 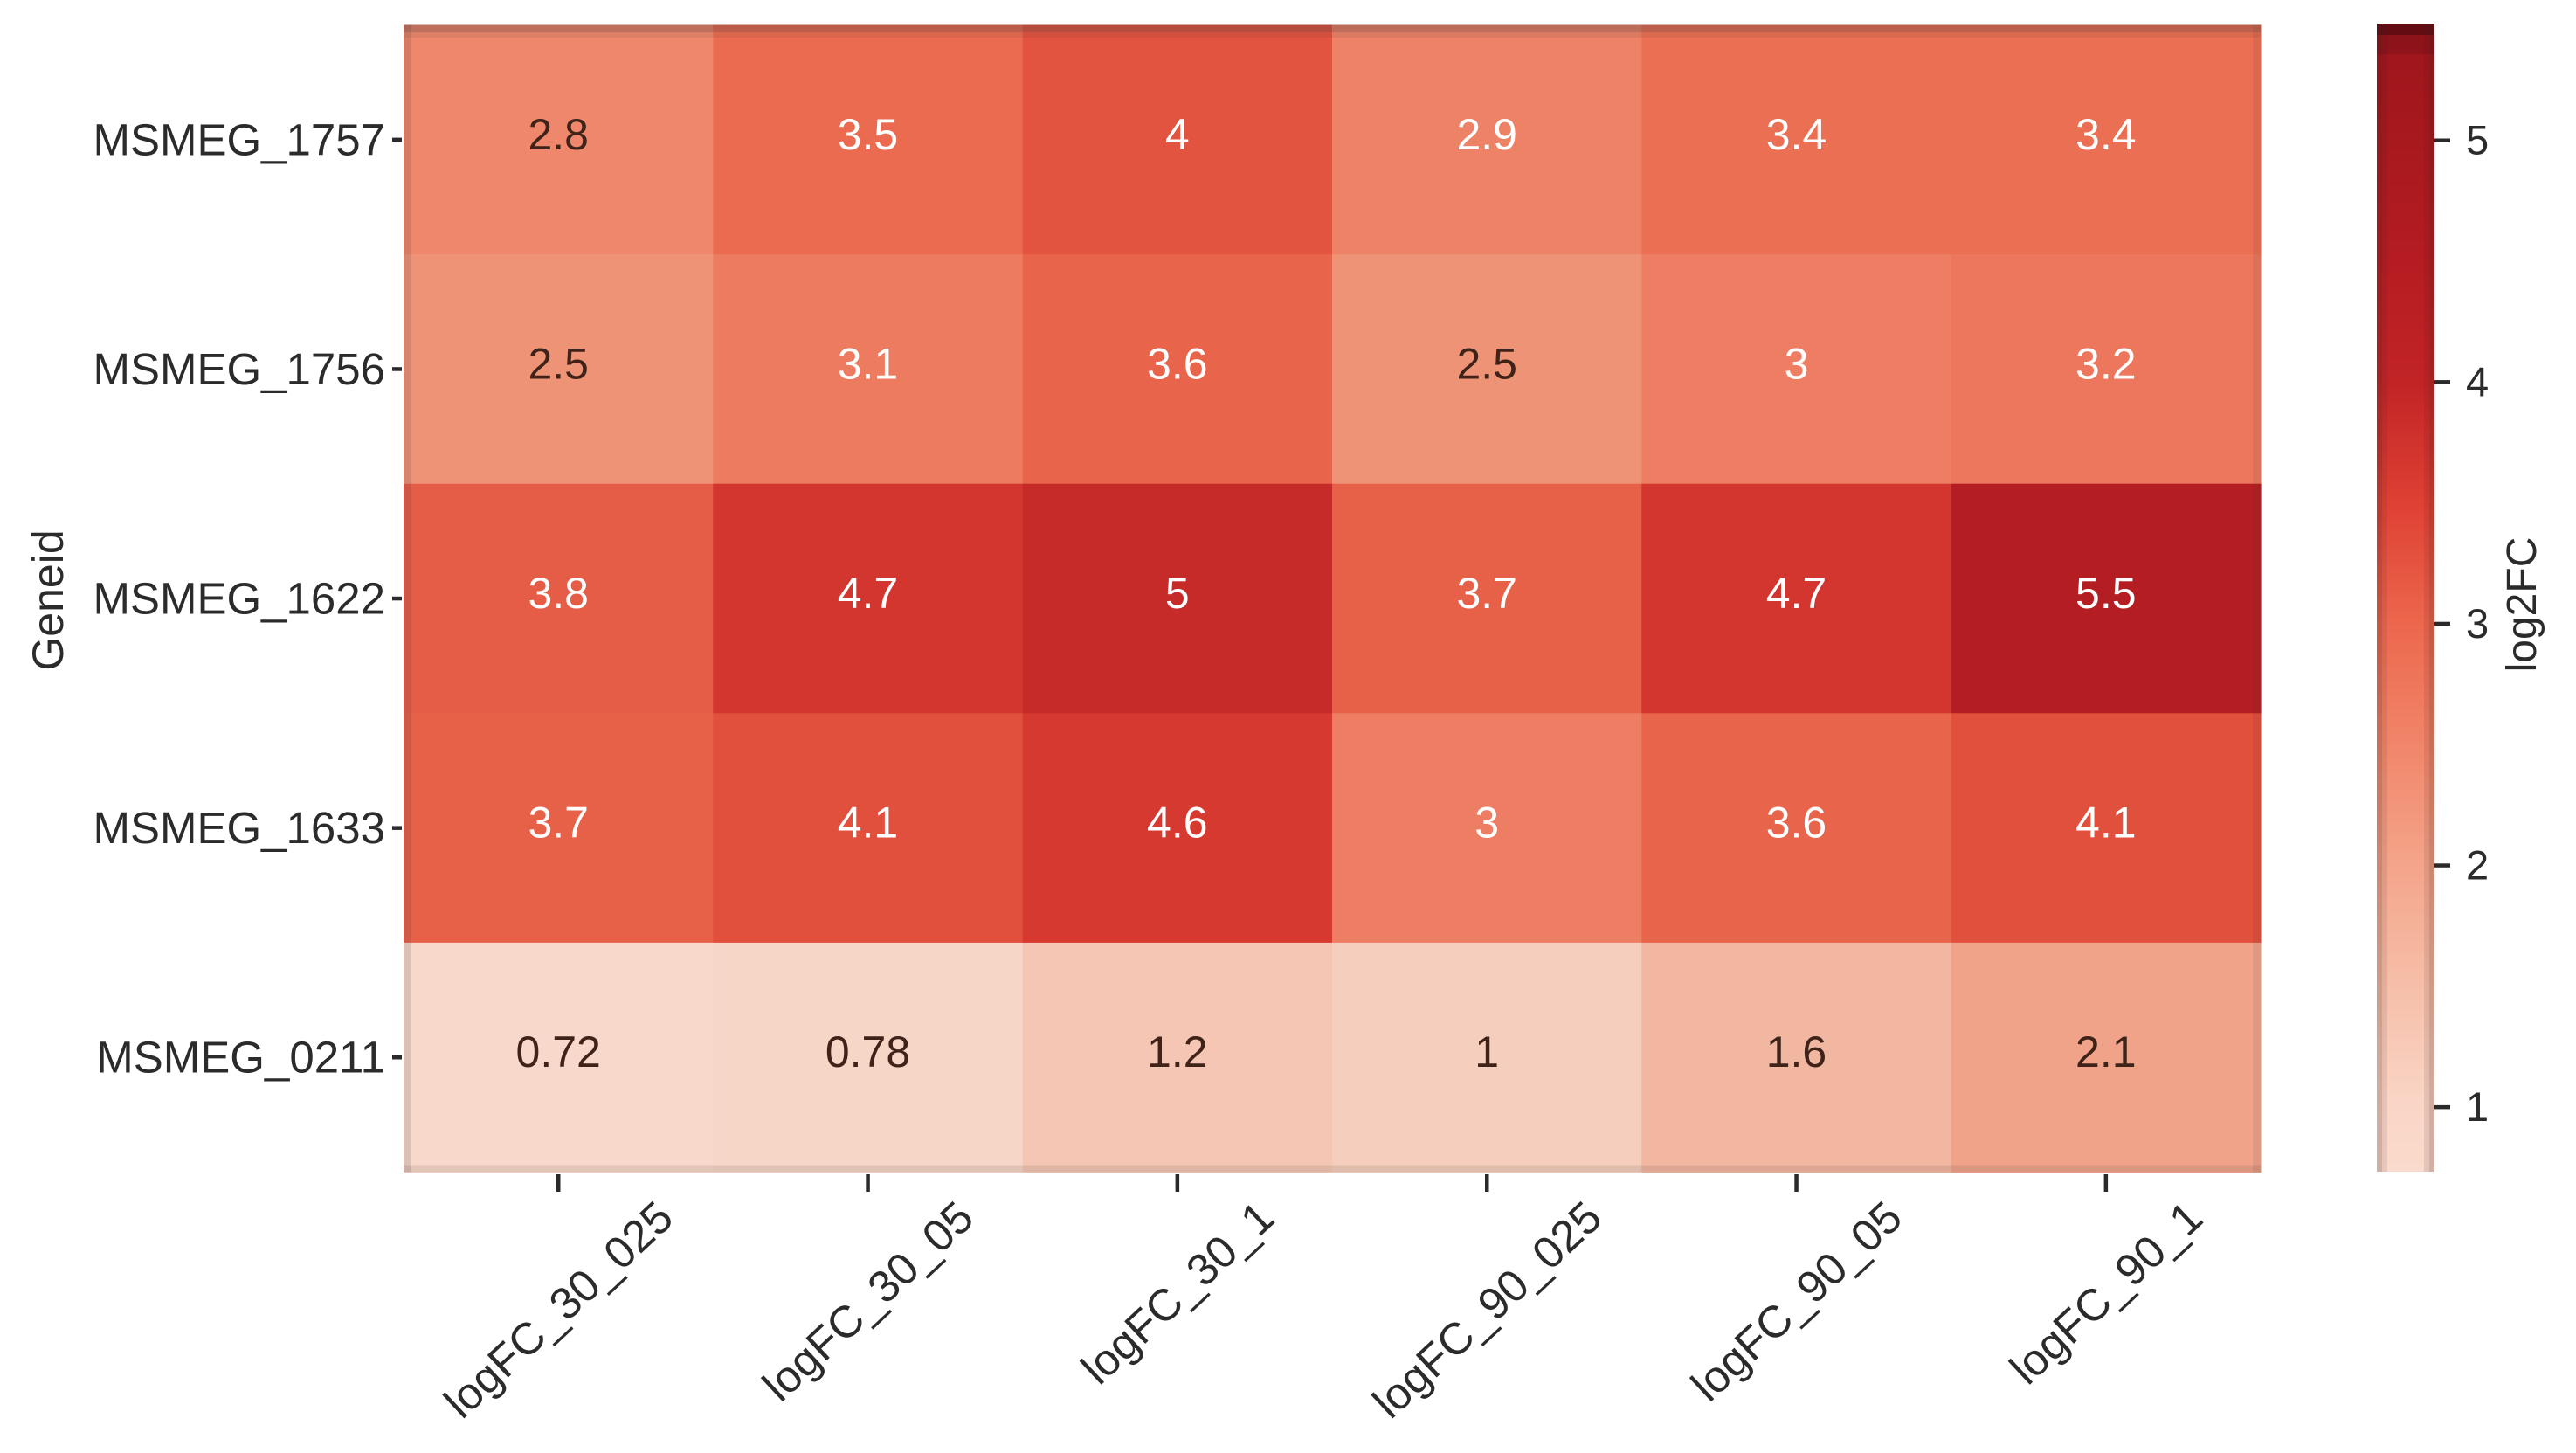 What do you see at coordinates (241, 1058) in the screenshot?
I see `svg-text: MSMEG_0211` at bounding box center [241, 1058].